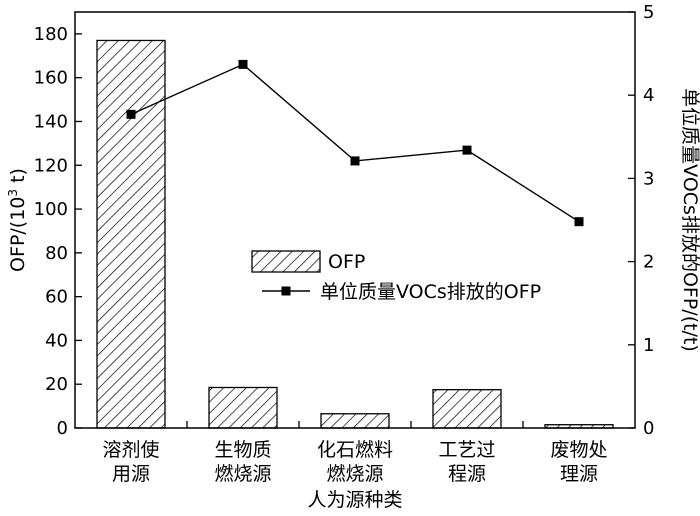 This screenshot has height=516, width=700. What do you see at coordinates (648, 12) in the screenshot?
I see `y-right-tick-label: 5` at bounding box center [648, 12].